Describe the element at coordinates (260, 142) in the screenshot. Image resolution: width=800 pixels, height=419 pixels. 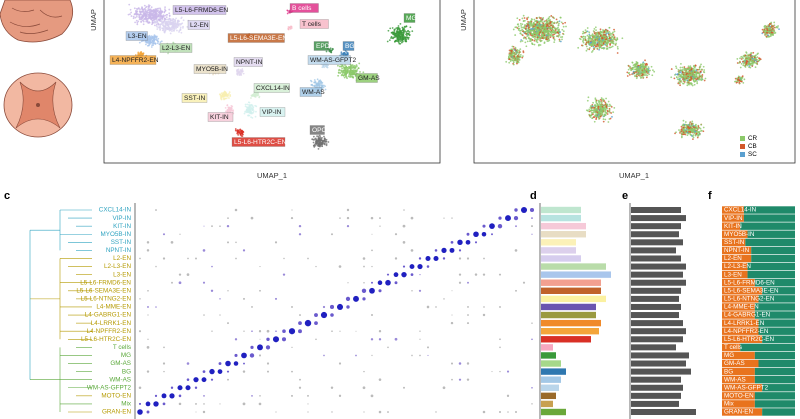
I see `cluster-label: L5-L6-HTR2C-EN` at that location.